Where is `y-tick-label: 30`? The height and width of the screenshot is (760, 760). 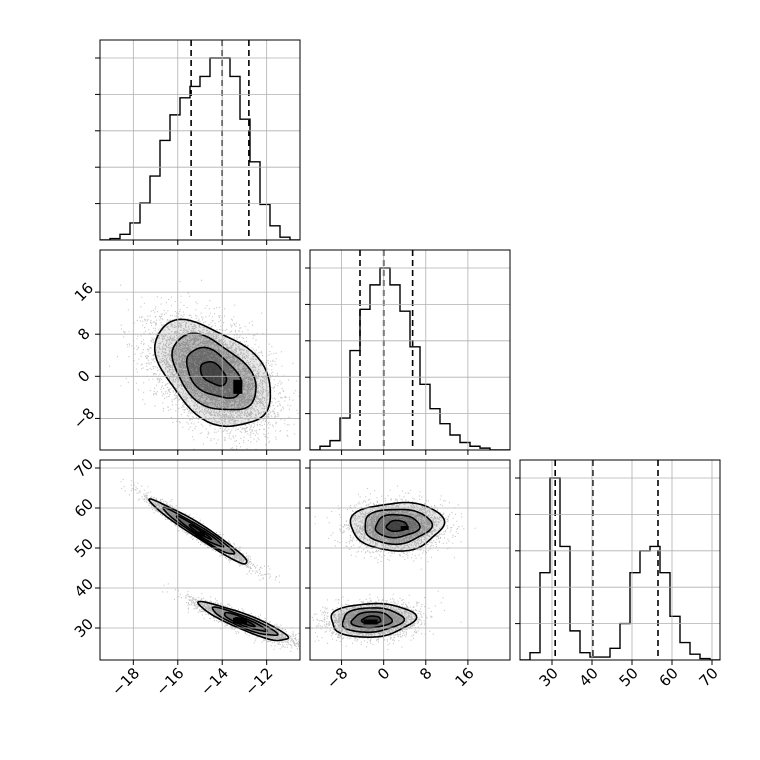 y-tick-label: 30 is located at coordinates (84, 628).